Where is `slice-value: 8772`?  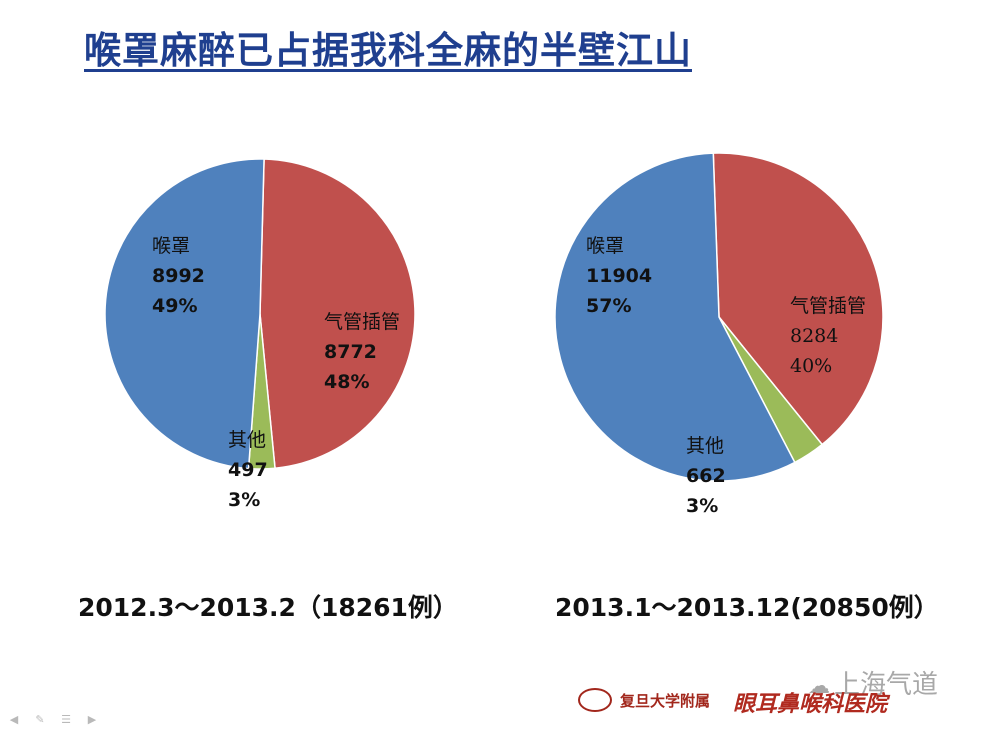
slice-value: 8772 is located at coordinates (350, 352).